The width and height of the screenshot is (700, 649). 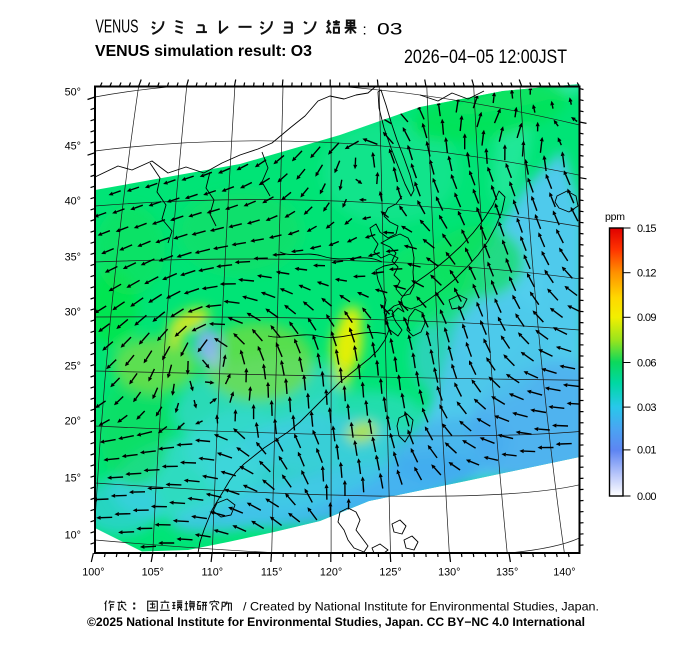 What do you see at coordinates (73, 202) in the screenshot?
I see `svg-text: 40°` at bounding box center [73, 202].